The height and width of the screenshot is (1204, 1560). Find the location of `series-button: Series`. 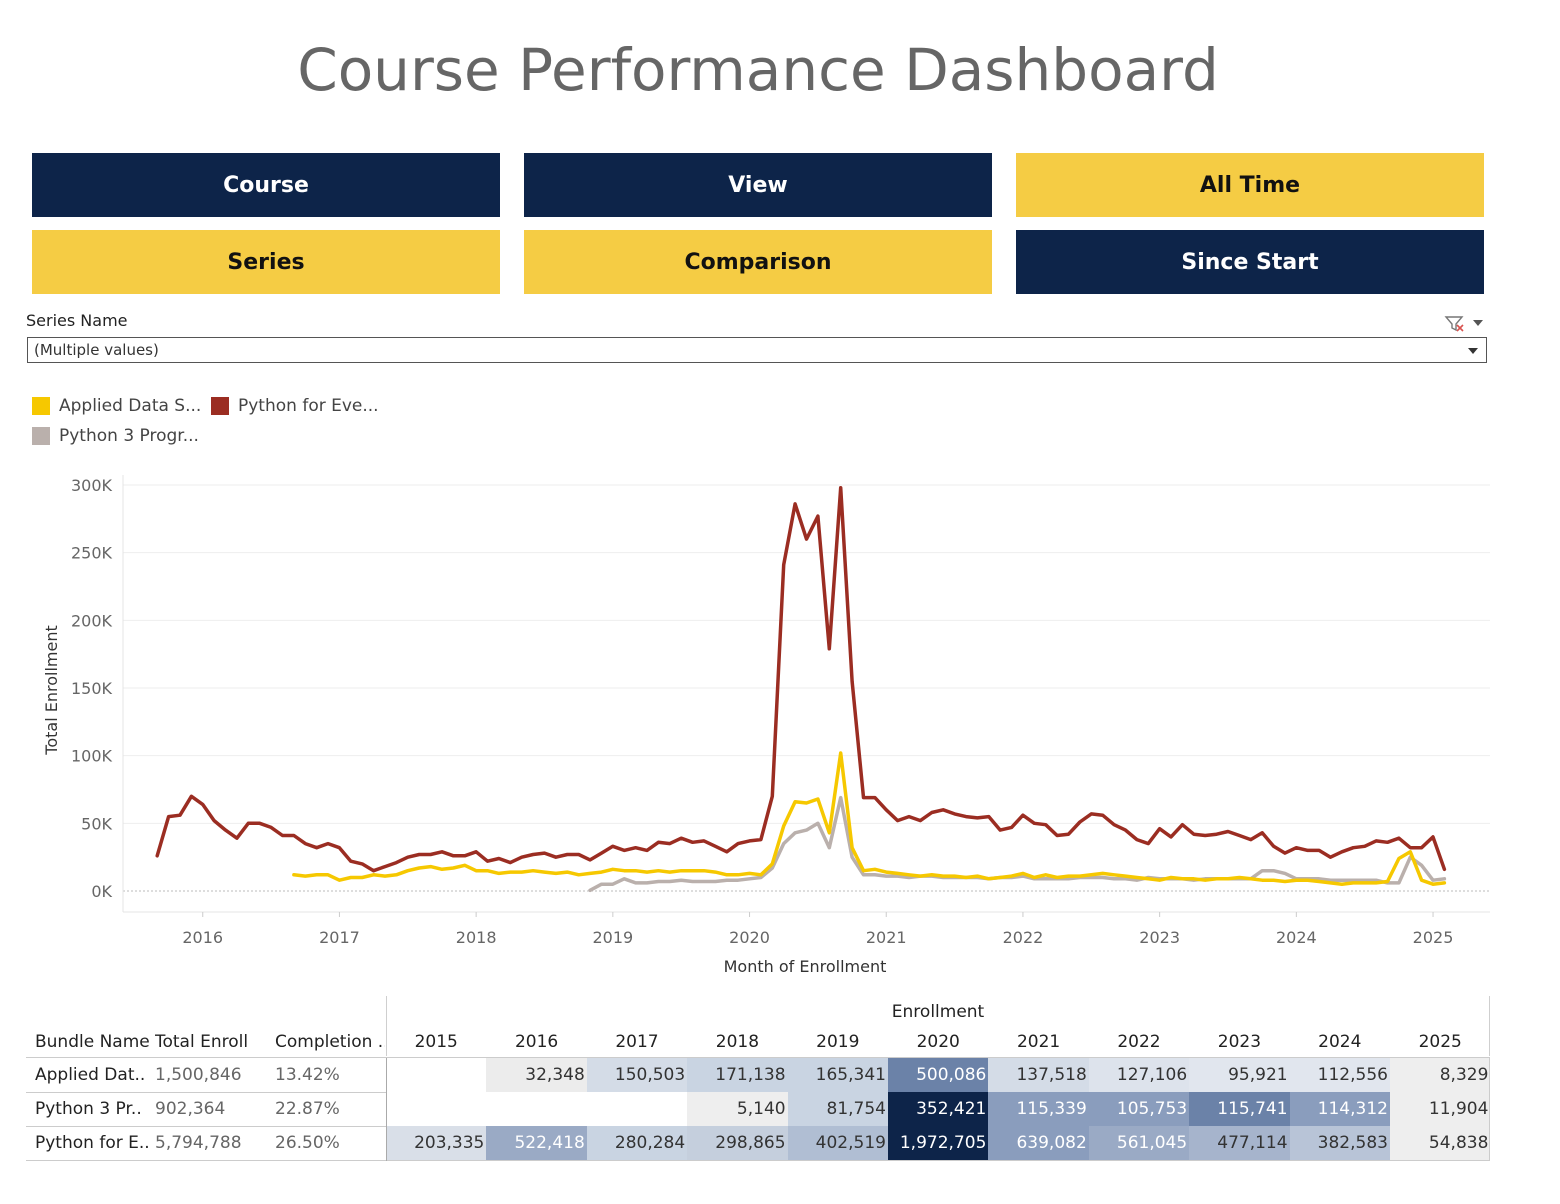

series-button: Series is located at coordinates (266, 262).